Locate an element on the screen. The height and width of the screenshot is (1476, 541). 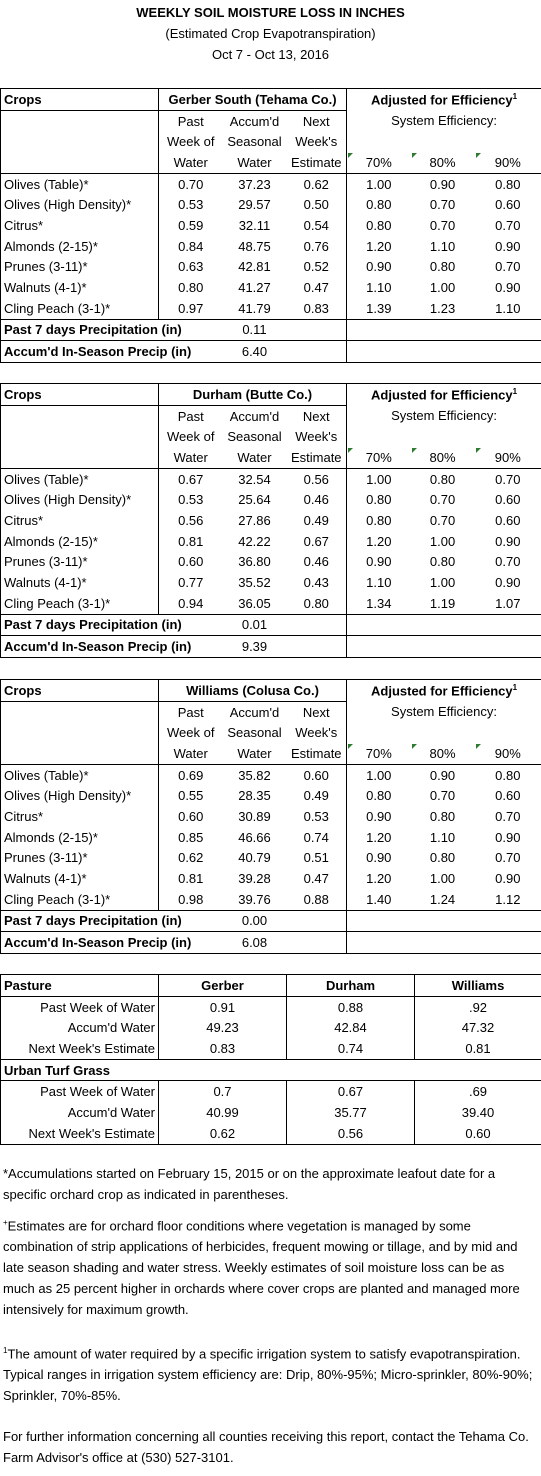
accum-seasonal-water: 39.76 is located at coordinates (254, 899).